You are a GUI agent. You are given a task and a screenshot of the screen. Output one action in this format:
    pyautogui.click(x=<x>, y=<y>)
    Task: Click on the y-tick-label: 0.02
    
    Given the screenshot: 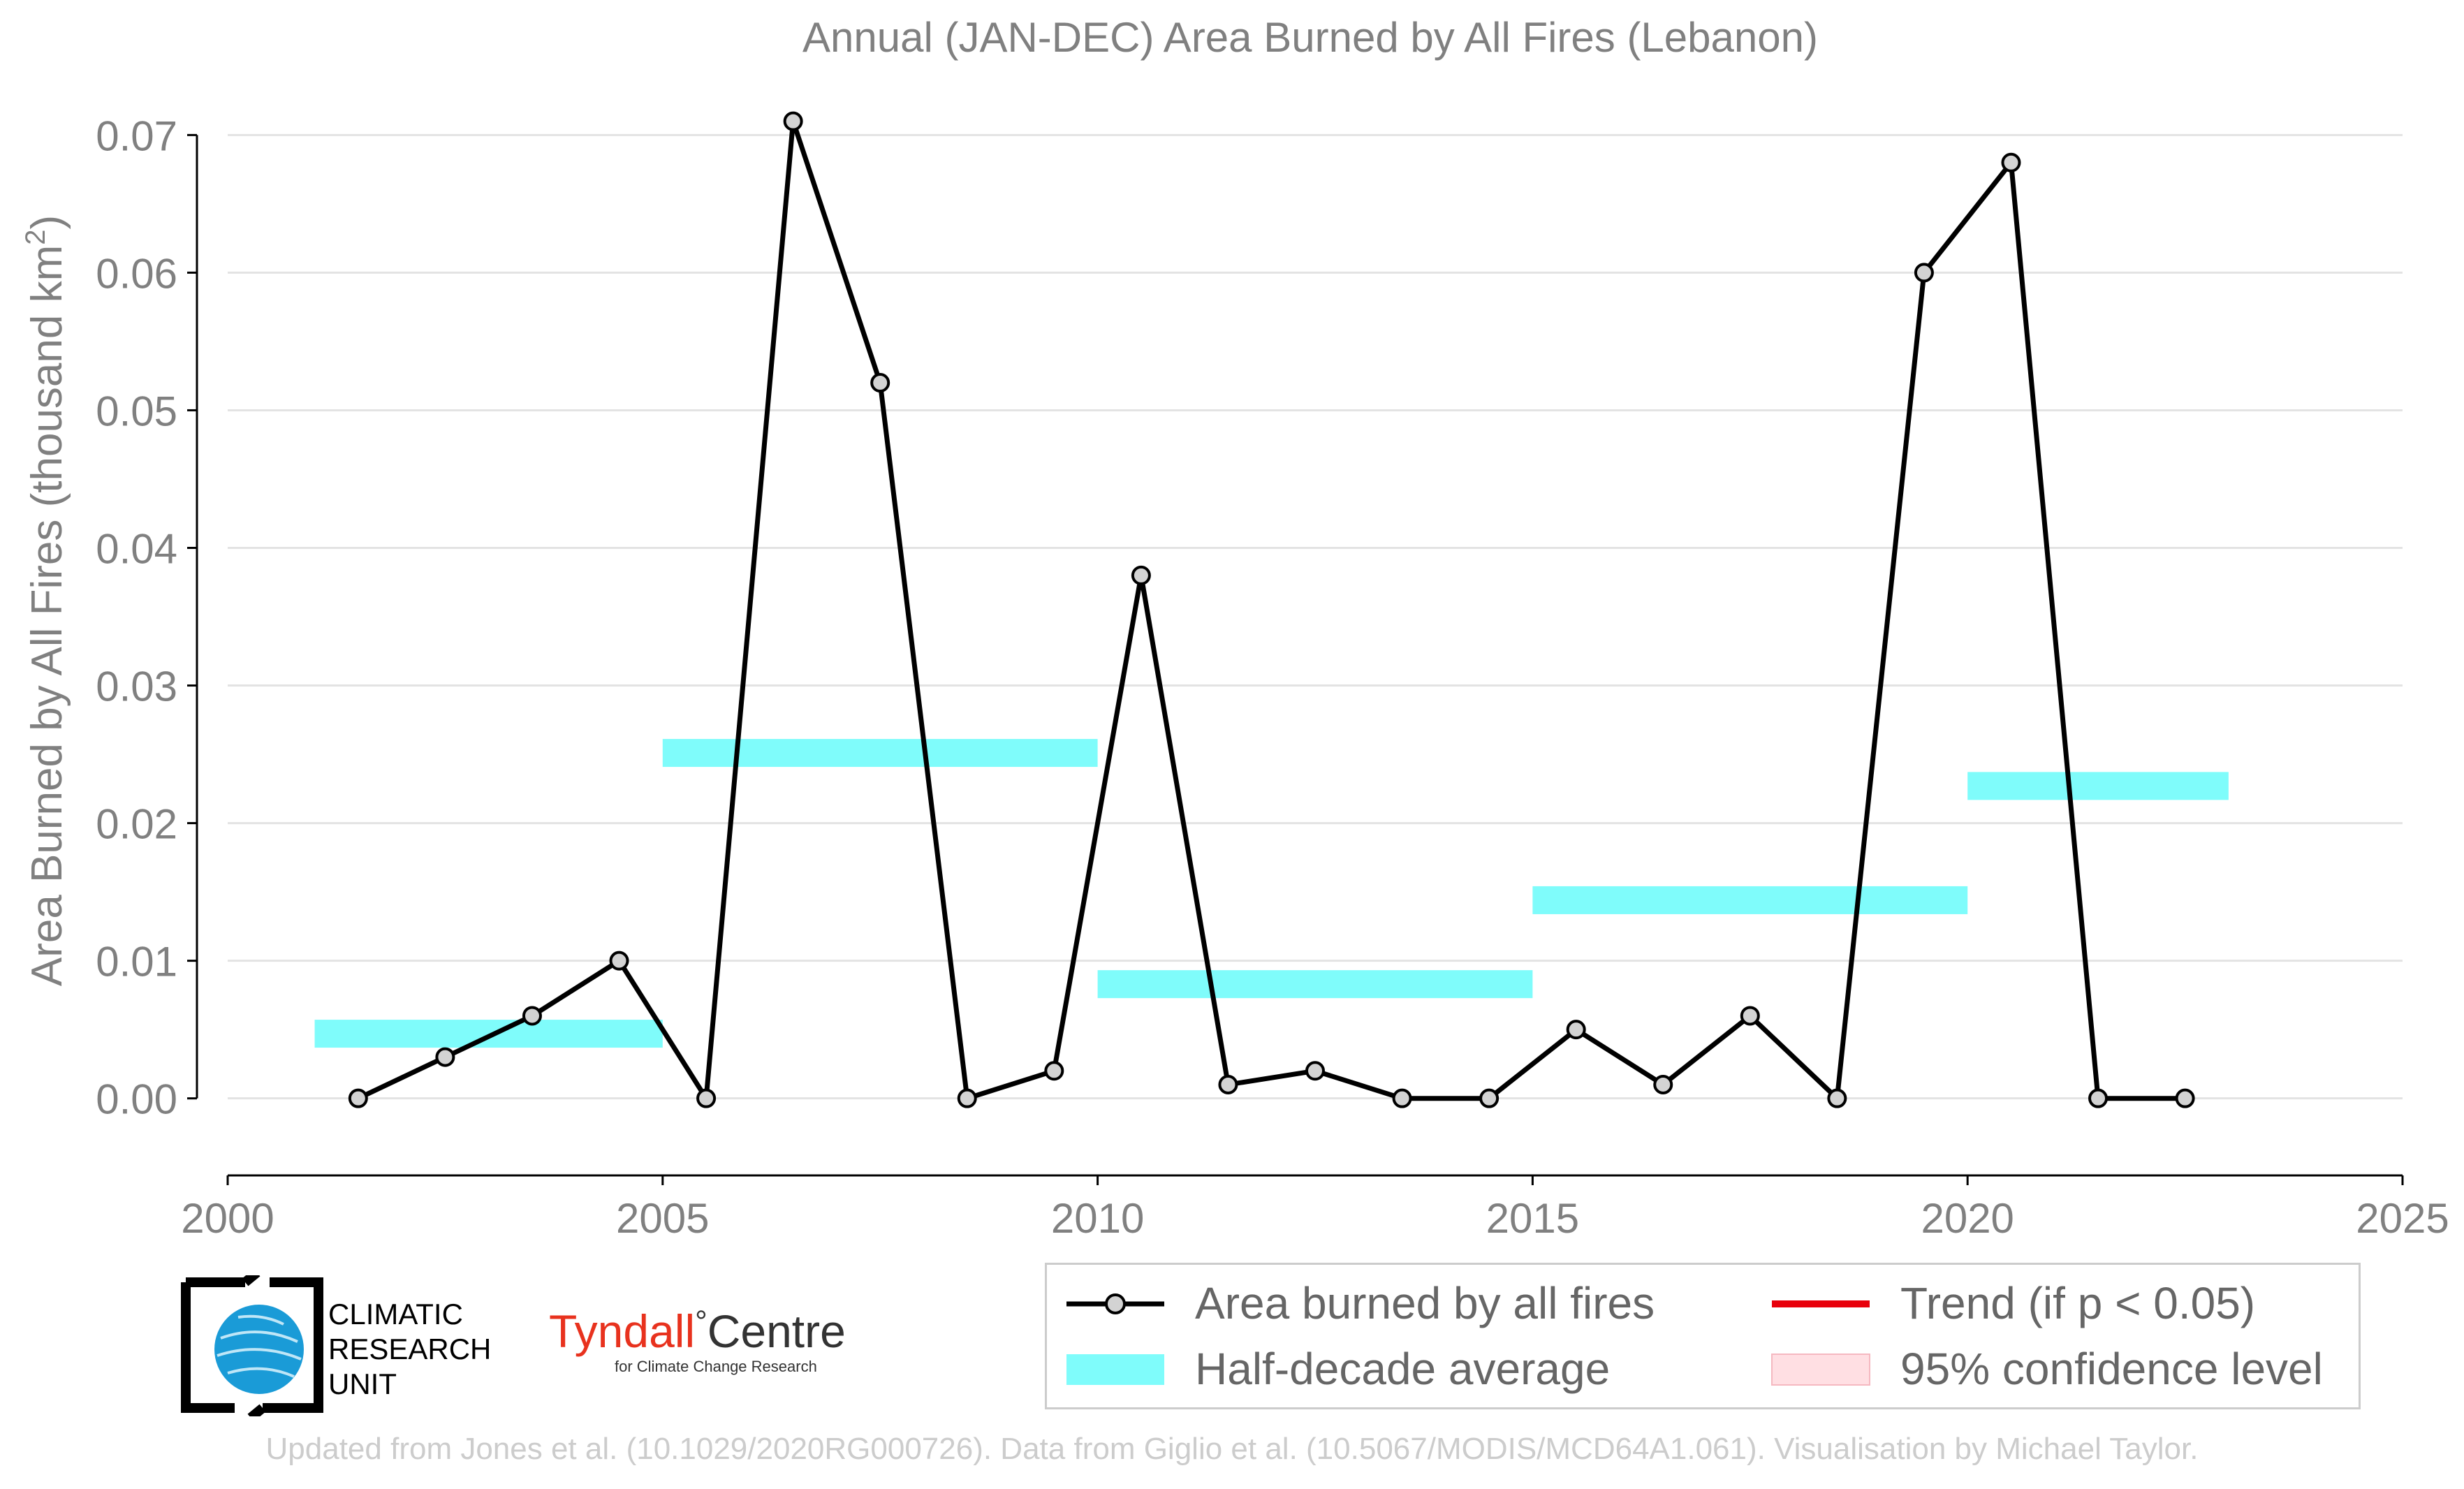 What is the action you would take?
    pyautogui.click(x=136, y=825)
    